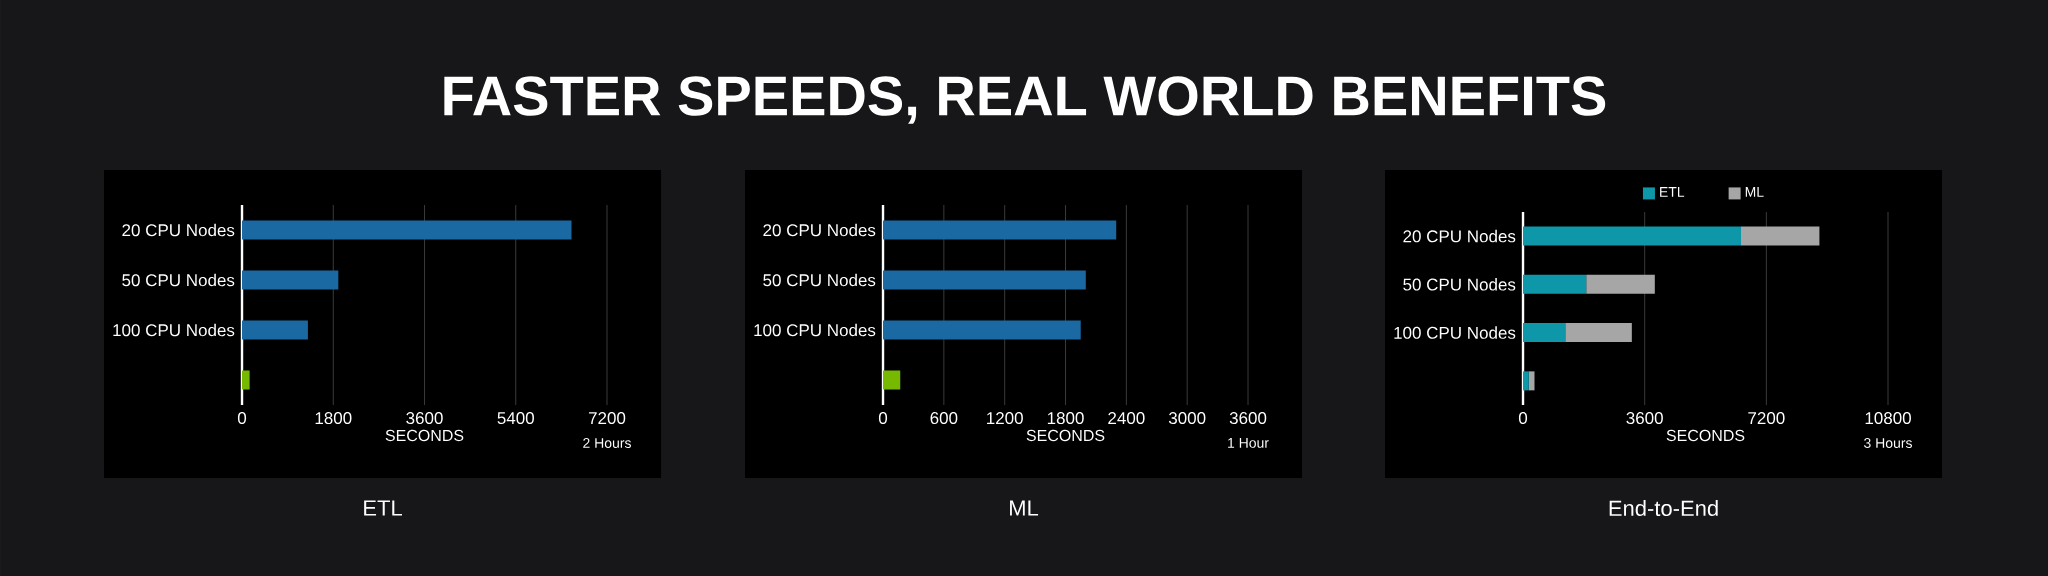  Describe the element at coordinates (1248, 443) in the screenshot. I see `text: 1 Hour` at that location.